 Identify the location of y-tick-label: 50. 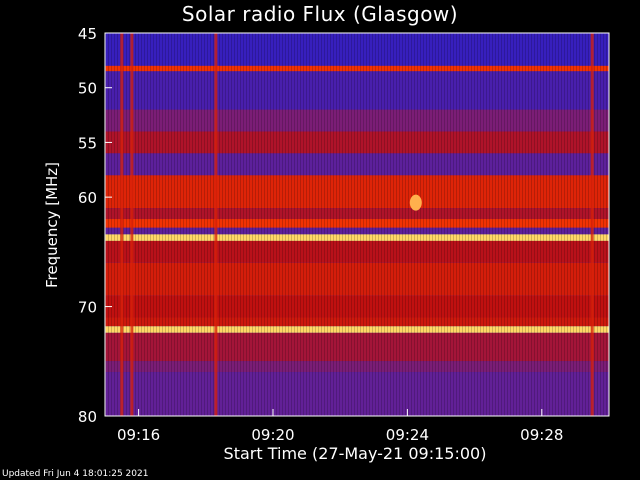
(87, 89).